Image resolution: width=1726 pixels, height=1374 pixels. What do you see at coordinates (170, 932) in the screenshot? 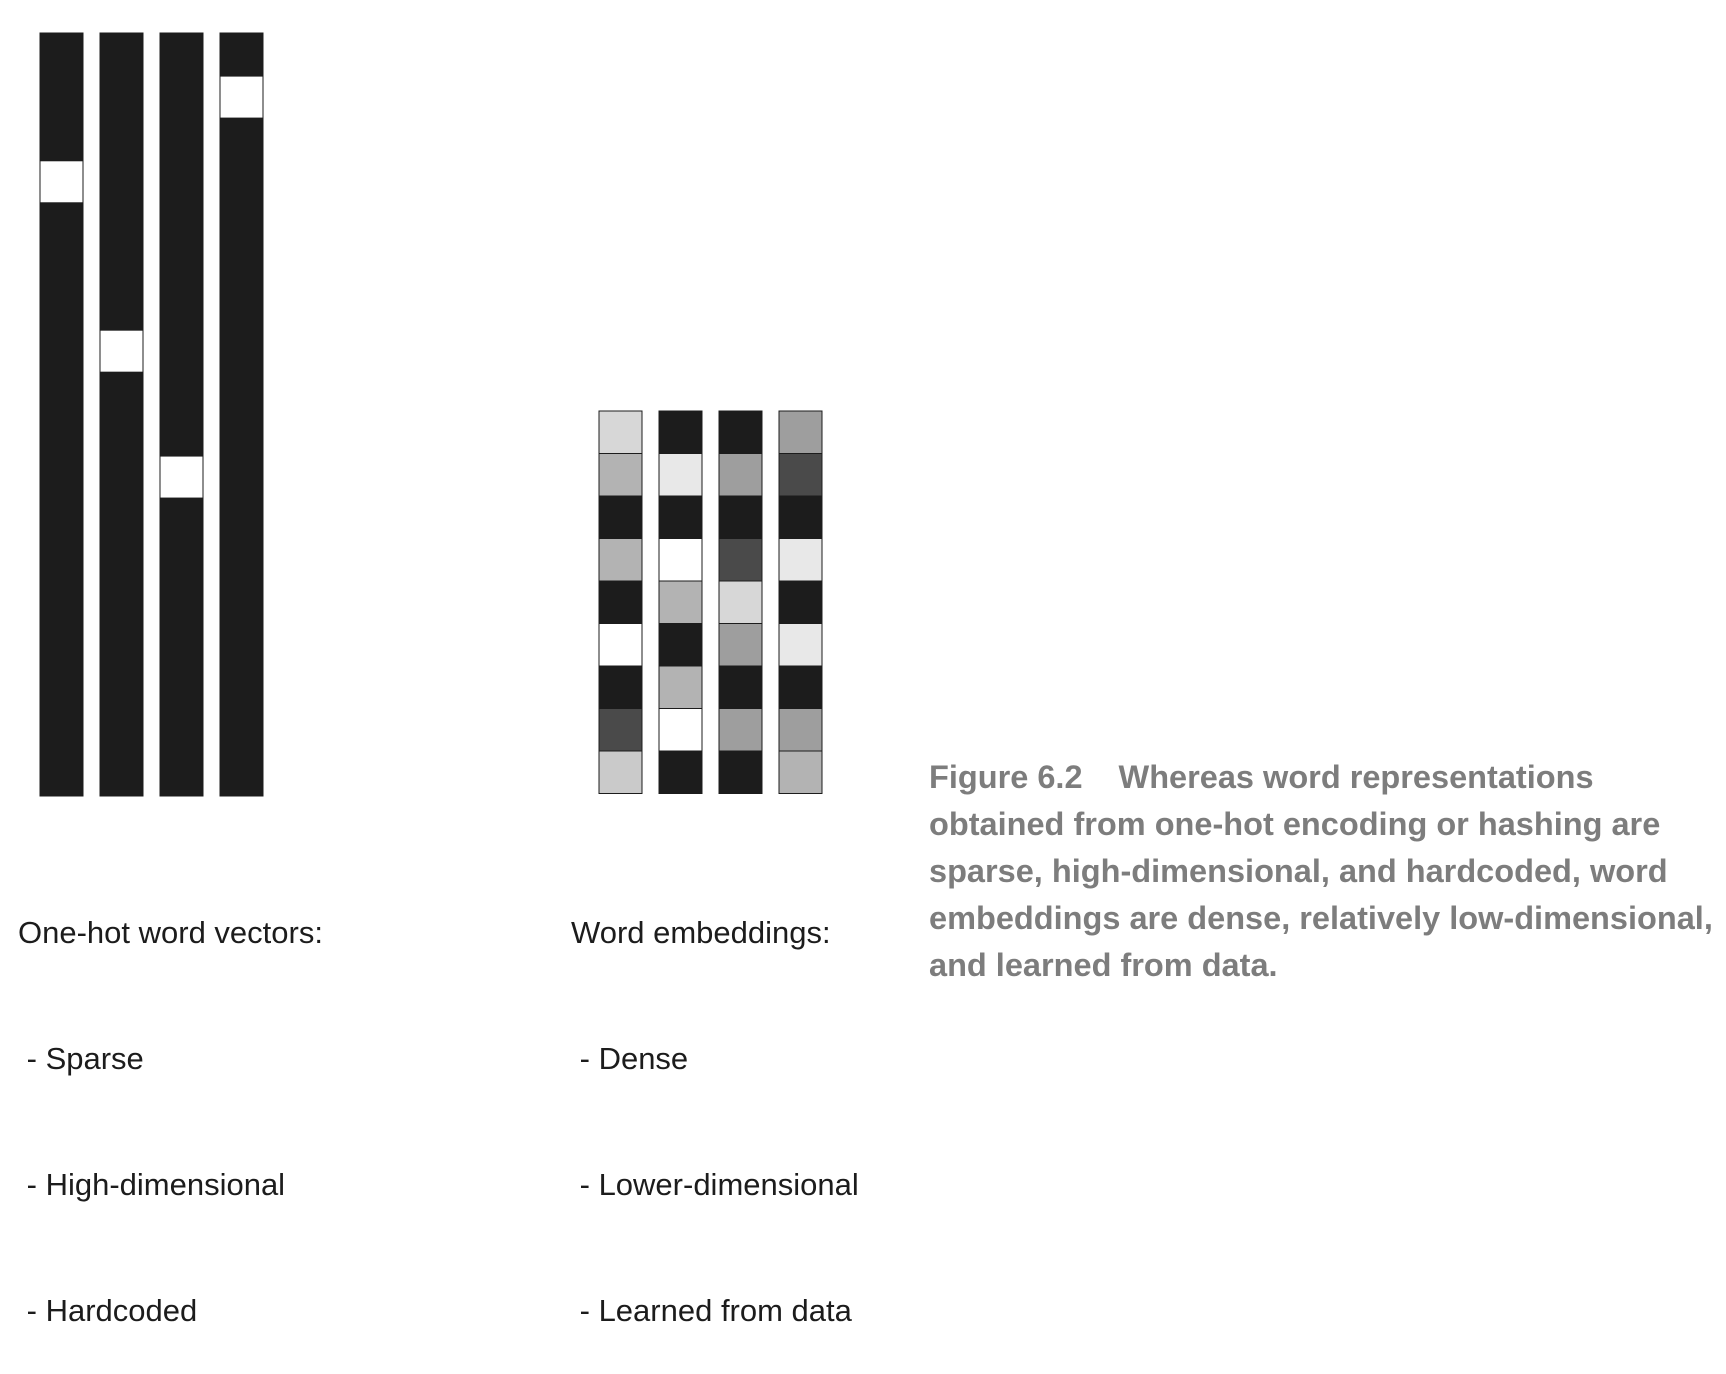
I see `one-hot-heading: One-hot word vectors:` at bounding box center [170, 932].